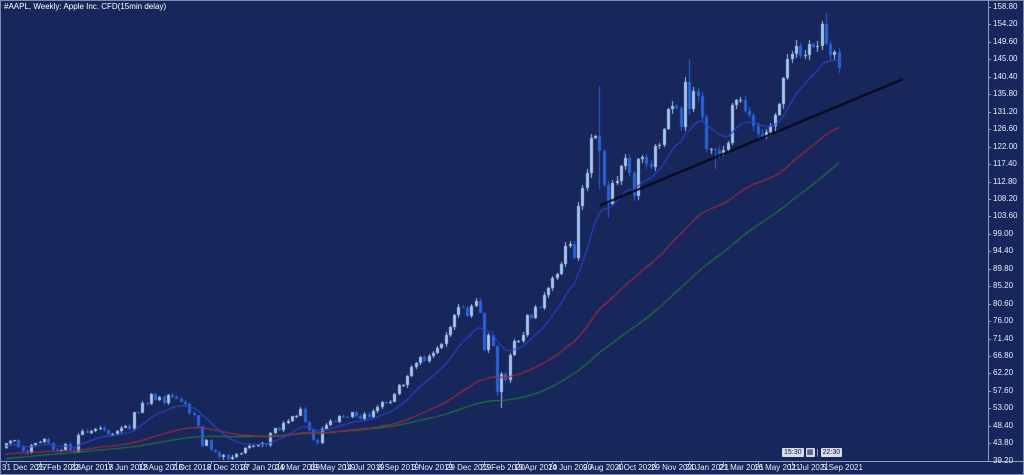 The width and height of the screenshot is (1024, 475). I want to click on date-tick-label: 19 Apr 2020, so click(536, 467).